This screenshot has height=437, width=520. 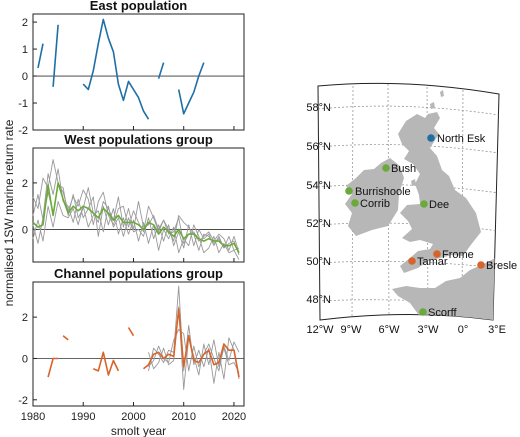 I want to click on x-tick-label: 1980, so click(x=33, y=417).